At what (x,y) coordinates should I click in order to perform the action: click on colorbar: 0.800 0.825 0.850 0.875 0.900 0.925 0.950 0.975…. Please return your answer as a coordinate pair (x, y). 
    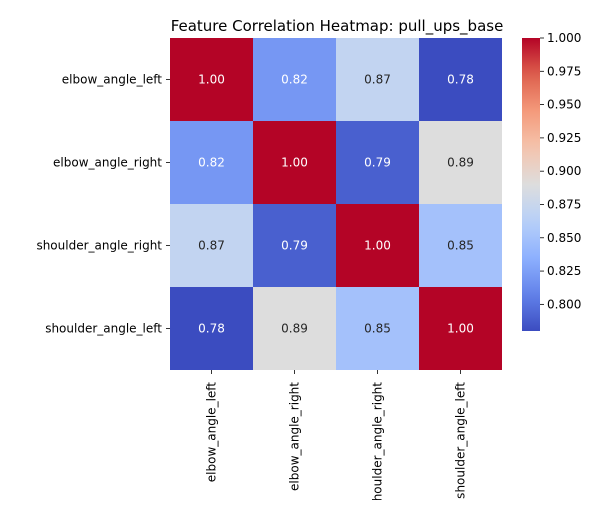
    Looking at the image, I should click on (551, 181).